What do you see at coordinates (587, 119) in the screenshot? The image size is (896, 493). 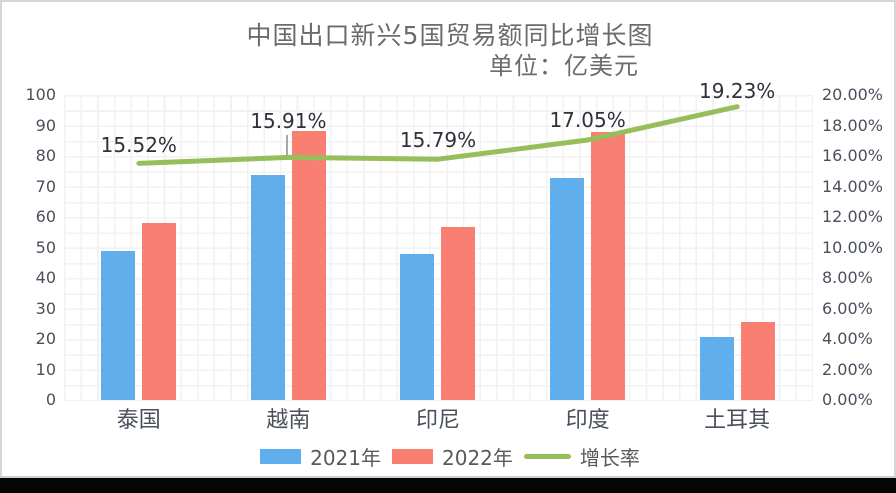 I see `growth-data-label-4: 17.05%` at bounding box center [587, 119].